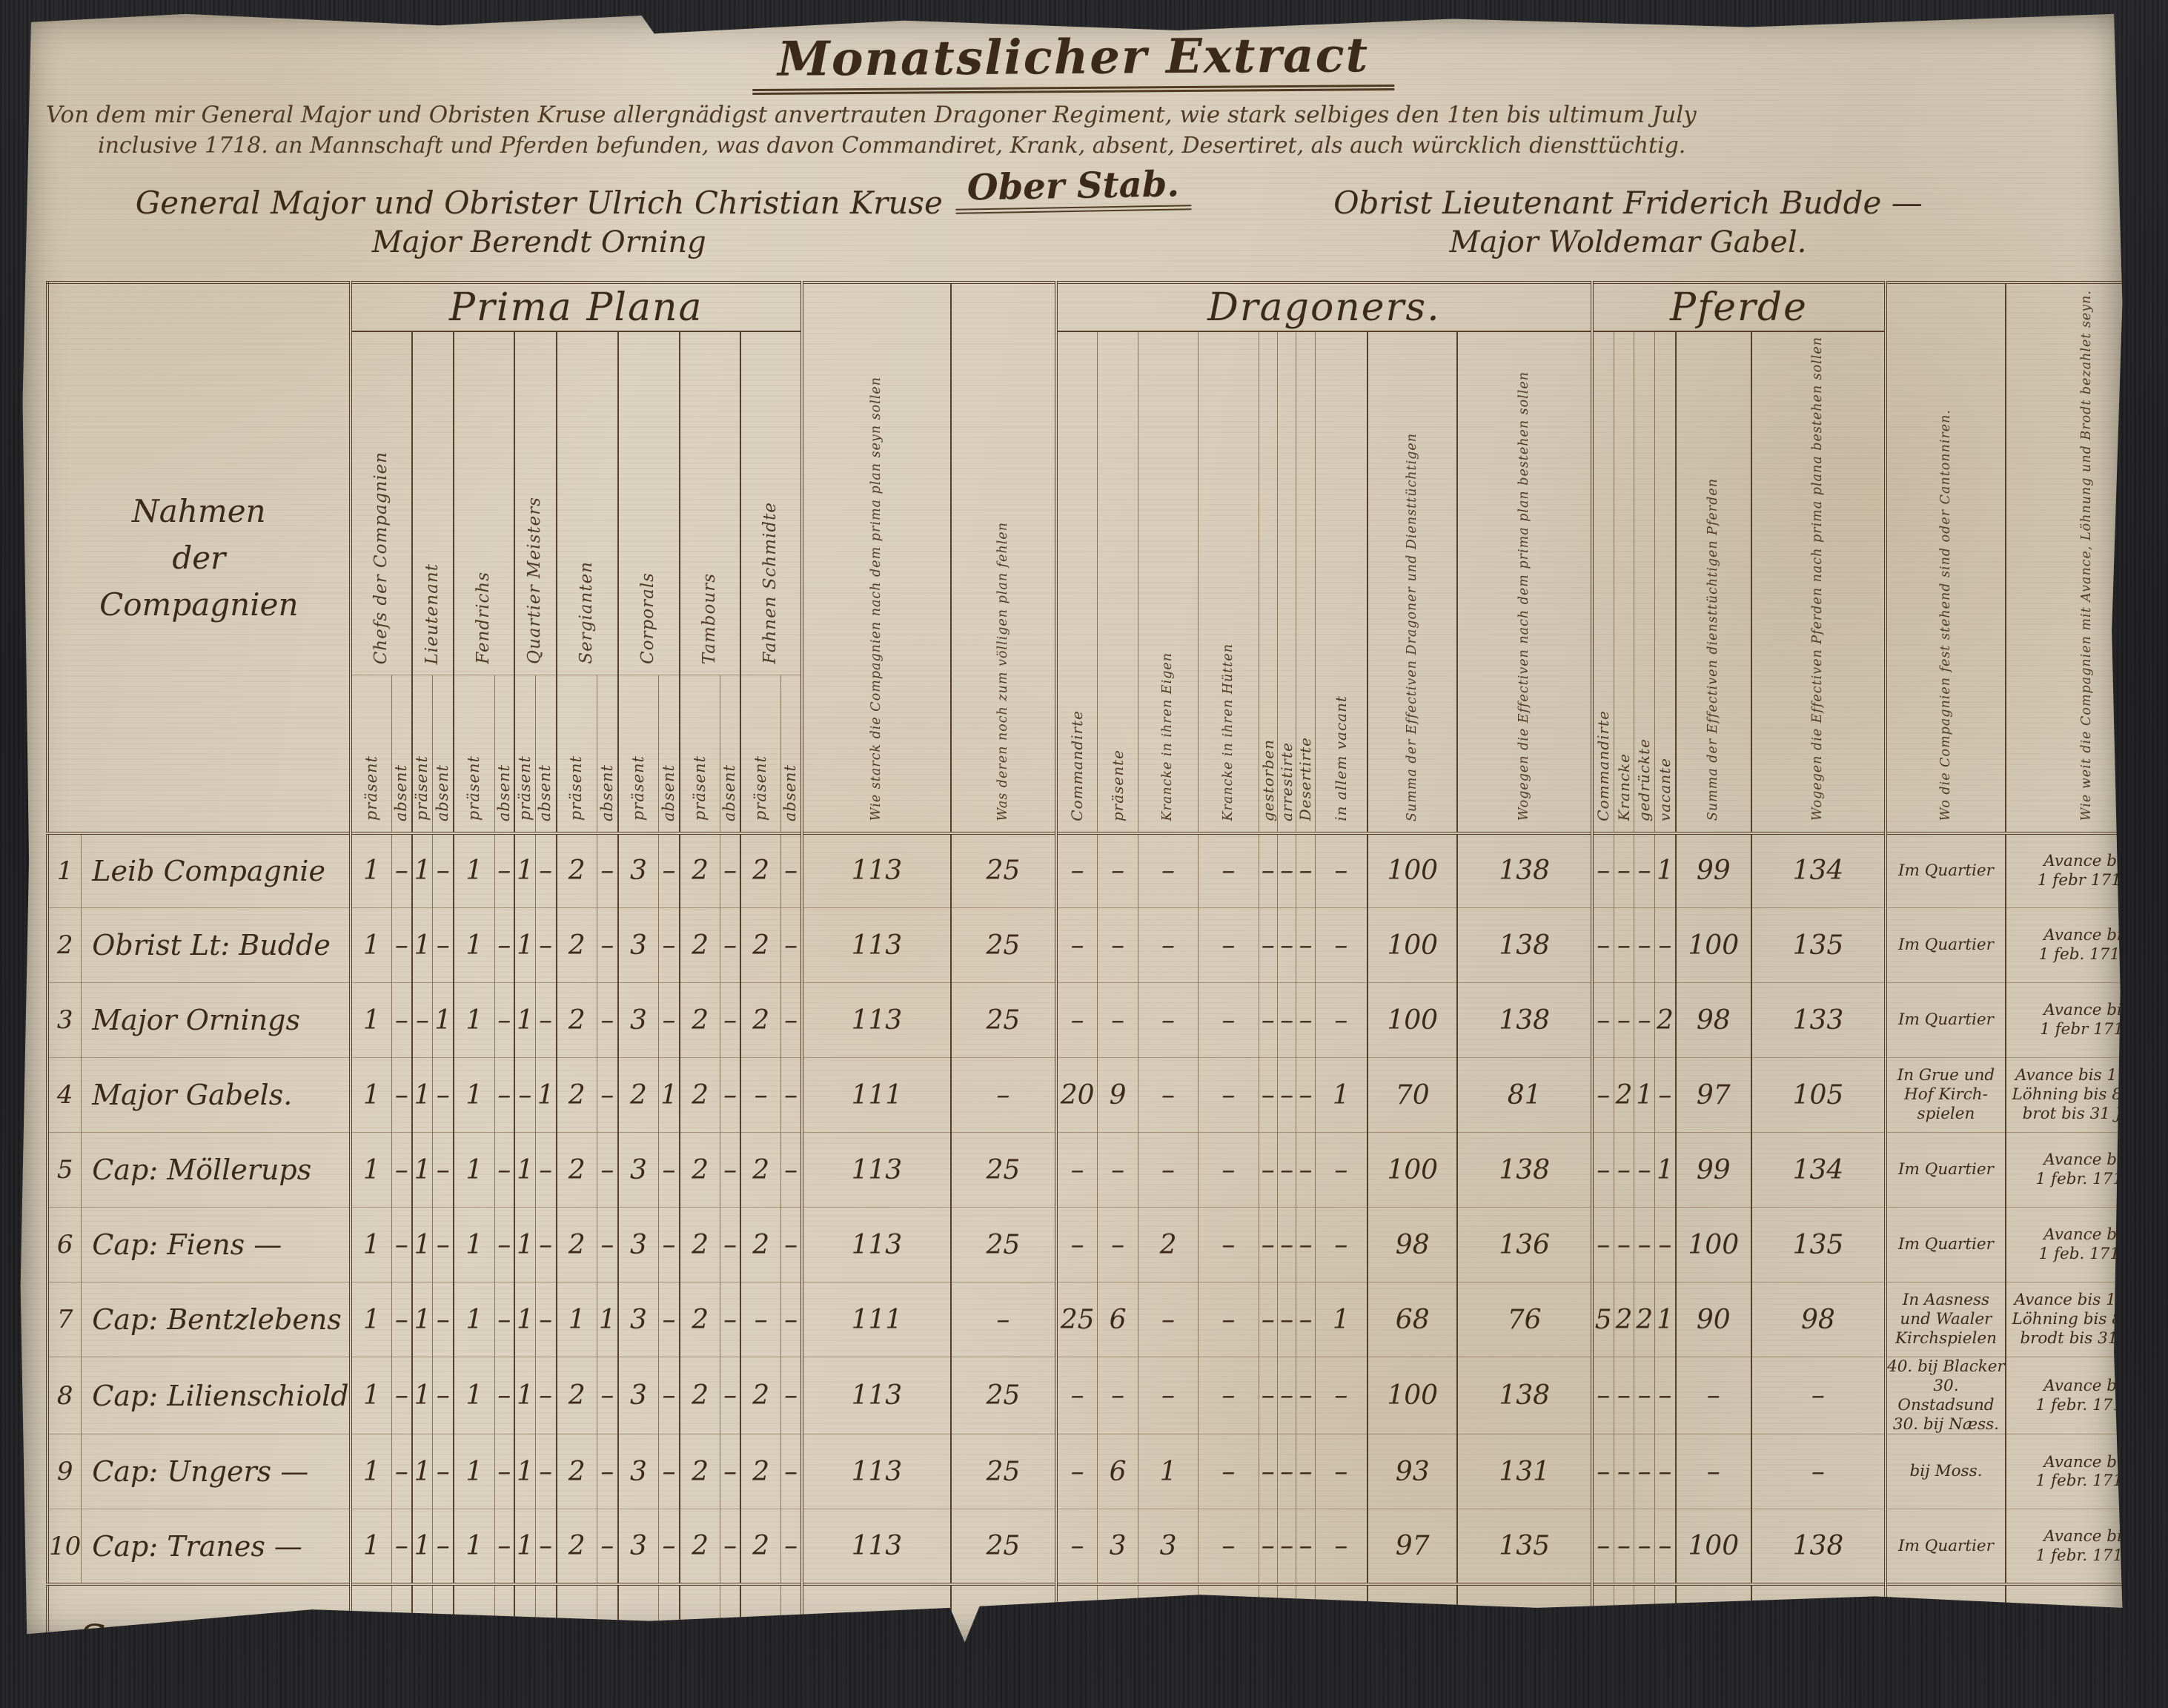 The height and width of the screenshot is (1708, 2168). I want to click on row-number: 8, so click(64, 1395).